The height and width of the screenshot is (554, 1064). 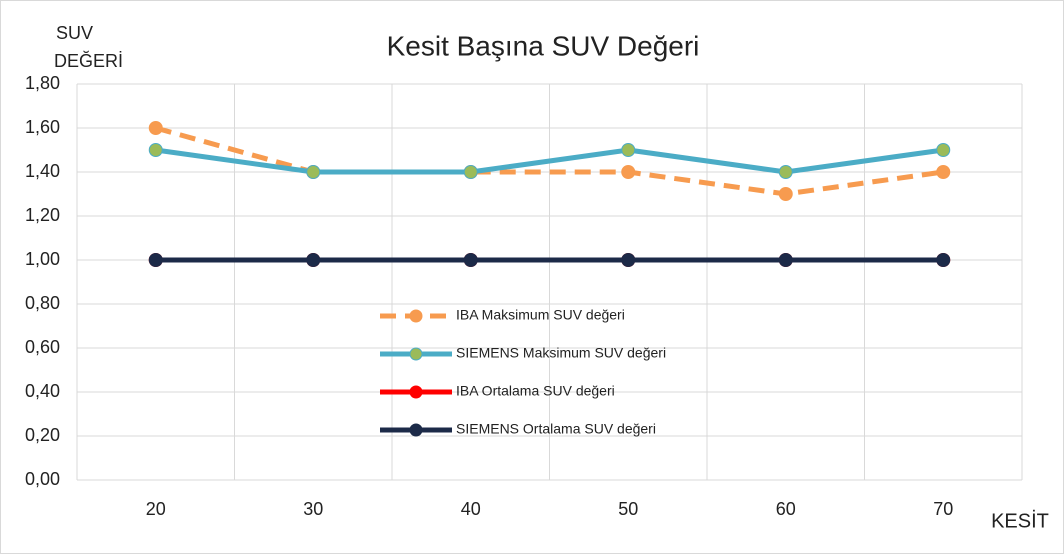 I want to click on series-line, so click(x=549, y=161).